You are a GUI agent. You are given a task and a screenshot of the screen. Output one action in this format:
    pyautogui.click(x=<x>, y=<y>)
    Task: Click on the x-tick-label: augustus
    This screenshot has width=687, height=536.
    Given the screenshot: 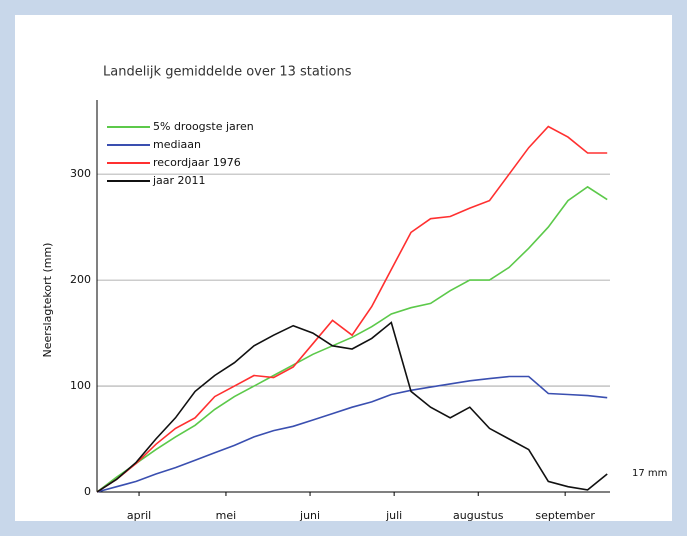 What is the action you would take?
    pyautogui.click(x=478, y=515)
    